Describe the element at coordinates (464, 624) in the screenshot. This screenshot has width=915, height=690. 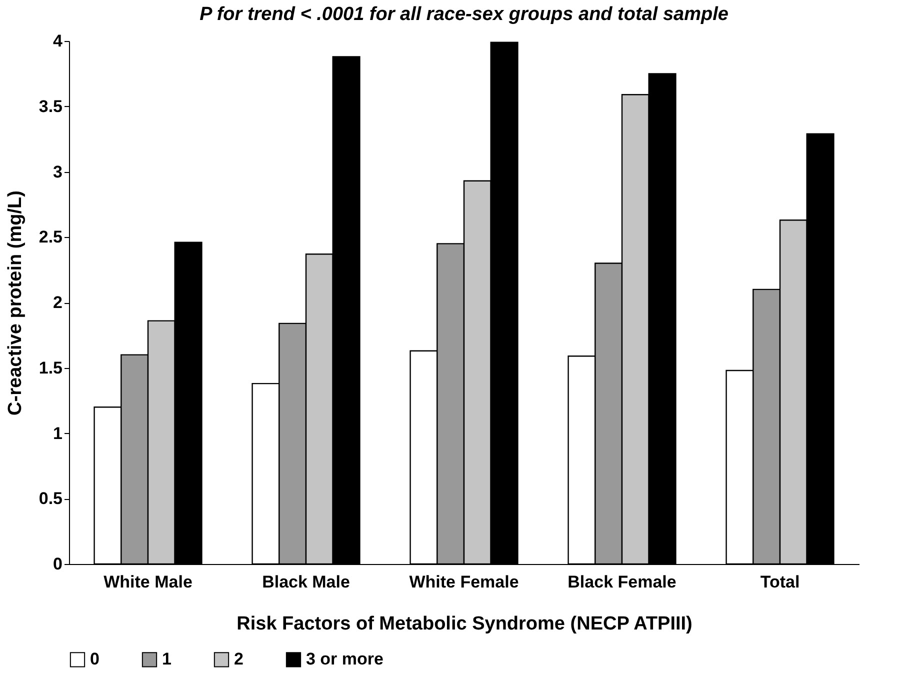
I see `x-axis-title: Risk Factors of Metabolic Syndrome (NECP ATPIII)` at that location.